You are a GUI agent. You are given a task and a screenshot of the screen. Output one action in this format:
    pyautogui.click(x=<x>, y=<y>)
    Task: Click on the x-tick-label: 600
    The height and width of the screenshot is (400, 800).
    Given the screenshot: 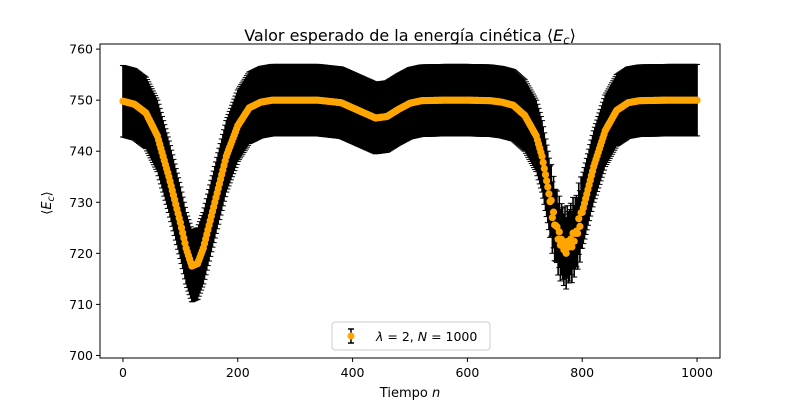 What is the action you would take?
    pyautogui.click(x=467, y=372)
    